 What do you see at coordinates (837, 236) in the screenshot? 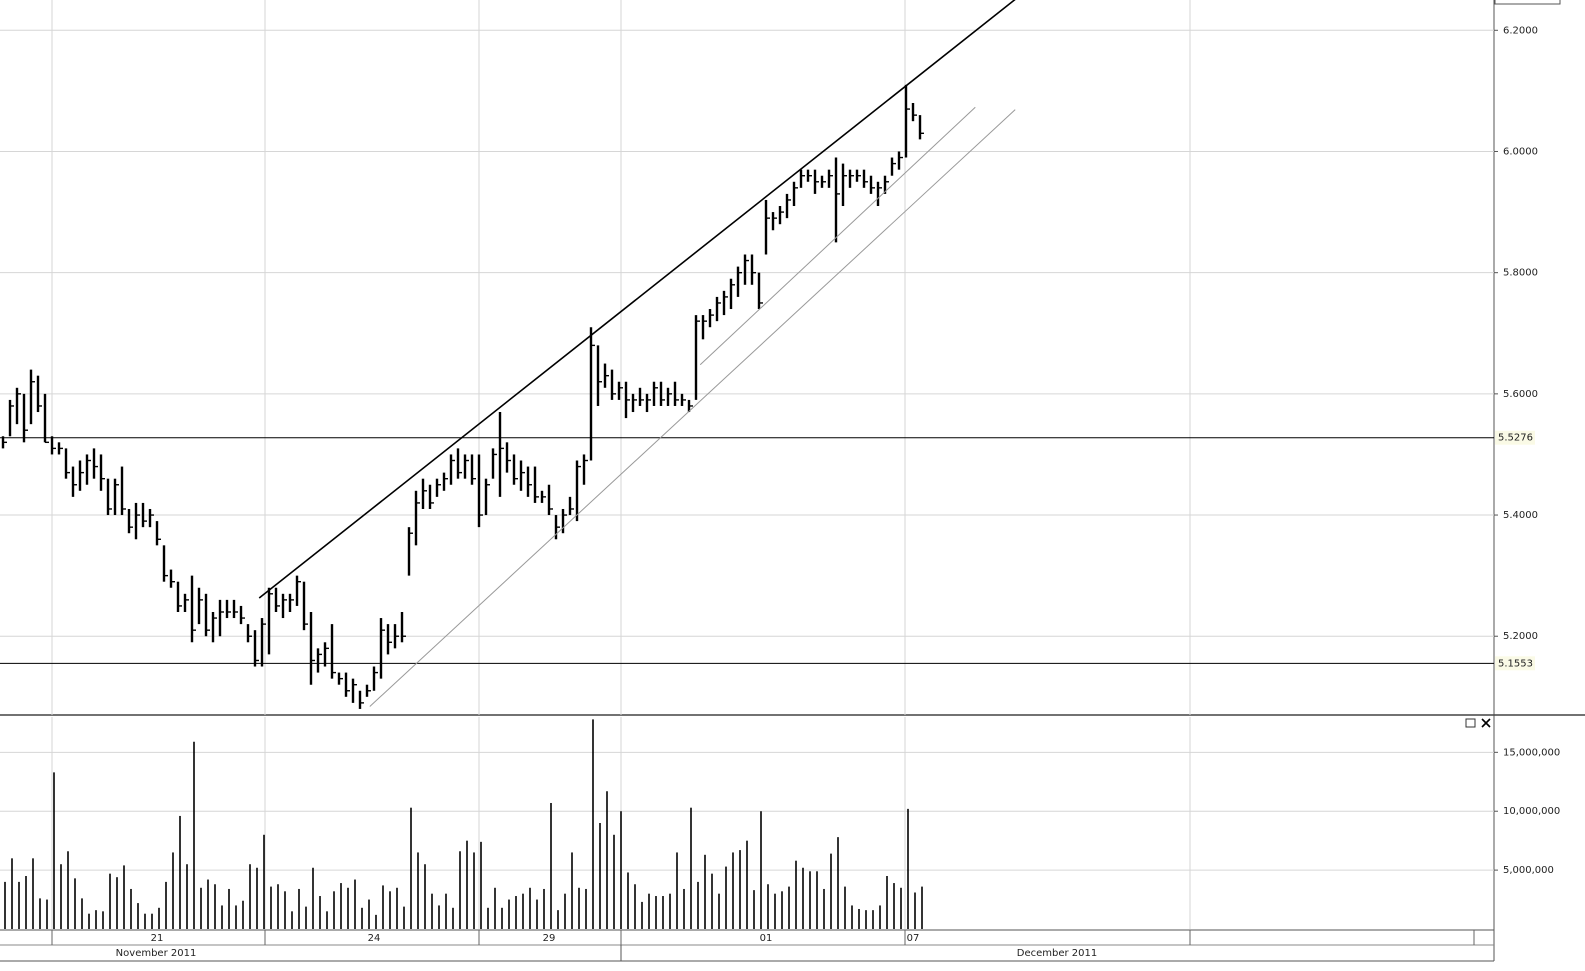
I see `trendline` at bounding box center [837, 236].